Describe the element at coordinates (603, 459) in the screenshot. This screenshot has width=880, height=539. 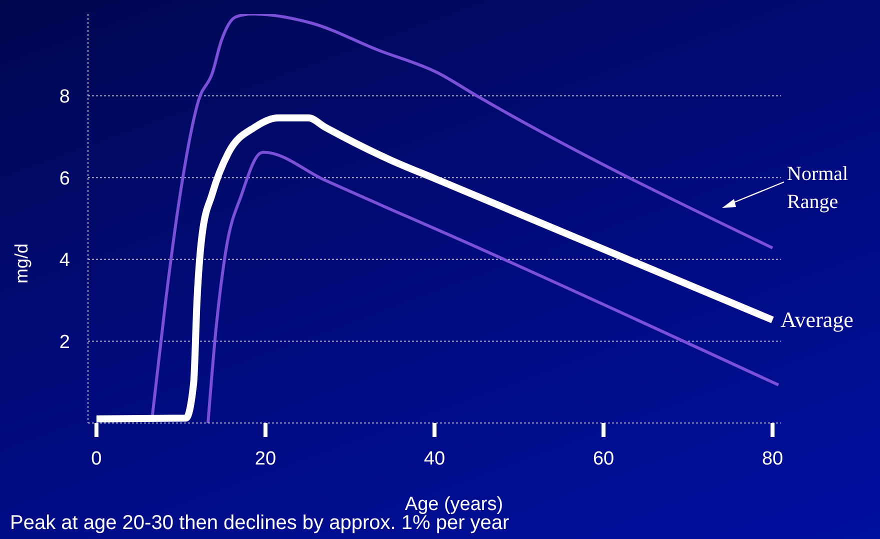
I see `x-tick-label: 60` at that location.